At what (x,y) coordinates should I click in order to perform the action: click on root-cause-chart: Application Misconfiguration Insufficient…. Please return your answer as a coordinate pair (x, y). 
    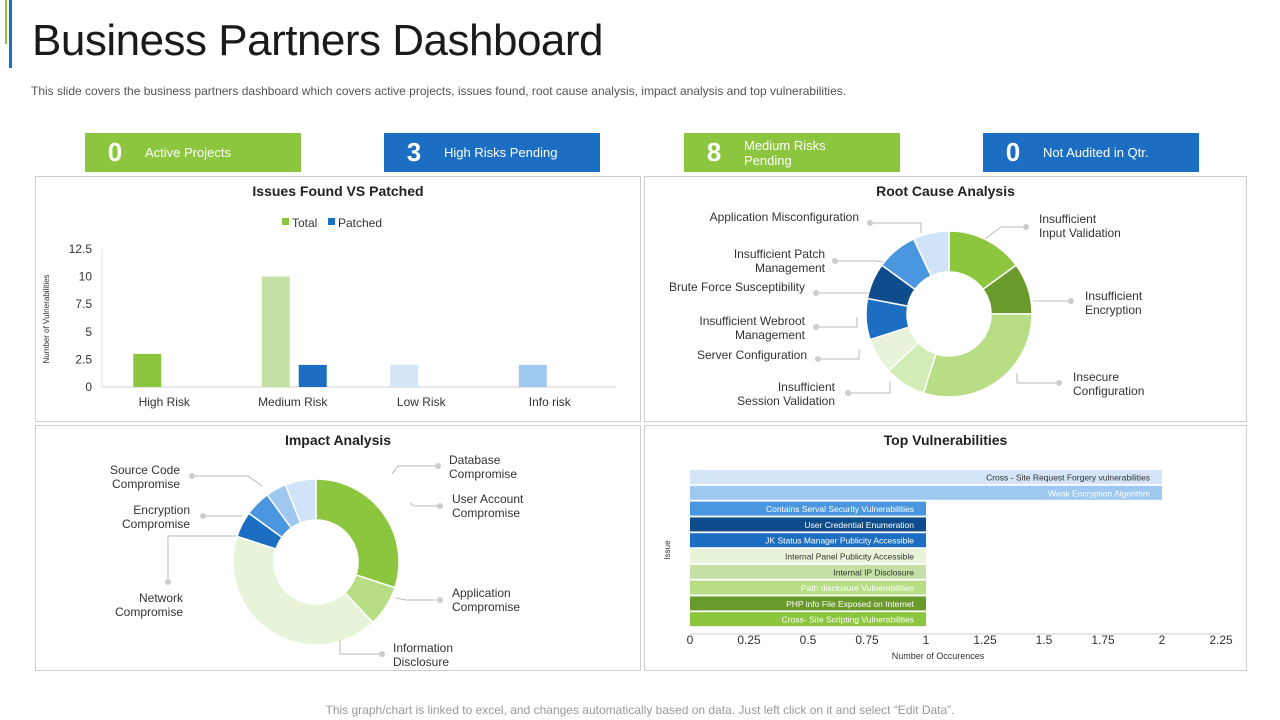
    Looking at the image, I should click on (906, 309).